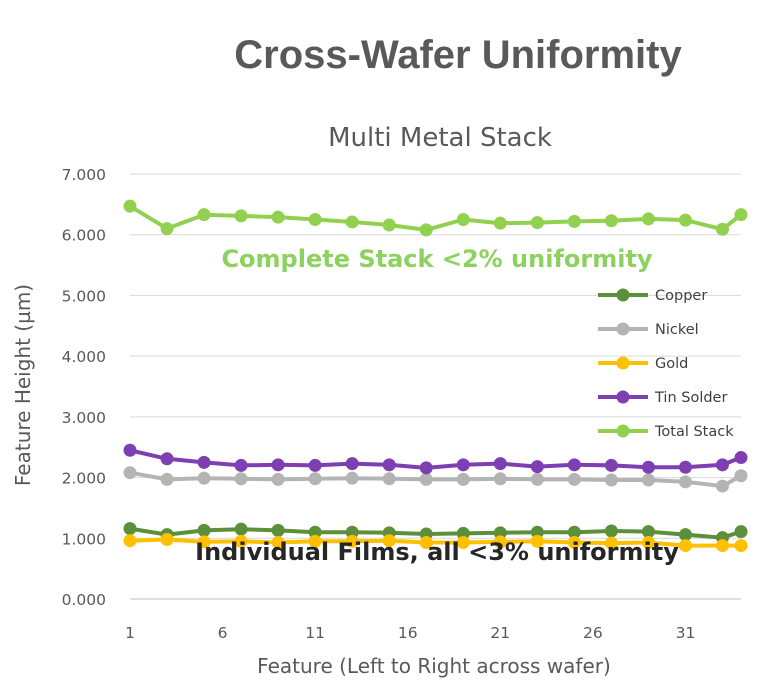  What do you see at coordinates (458, 55) in the screenshot?
I see `page-title: Cross-Wafer Uniformity` at bounding box center [458, 55].